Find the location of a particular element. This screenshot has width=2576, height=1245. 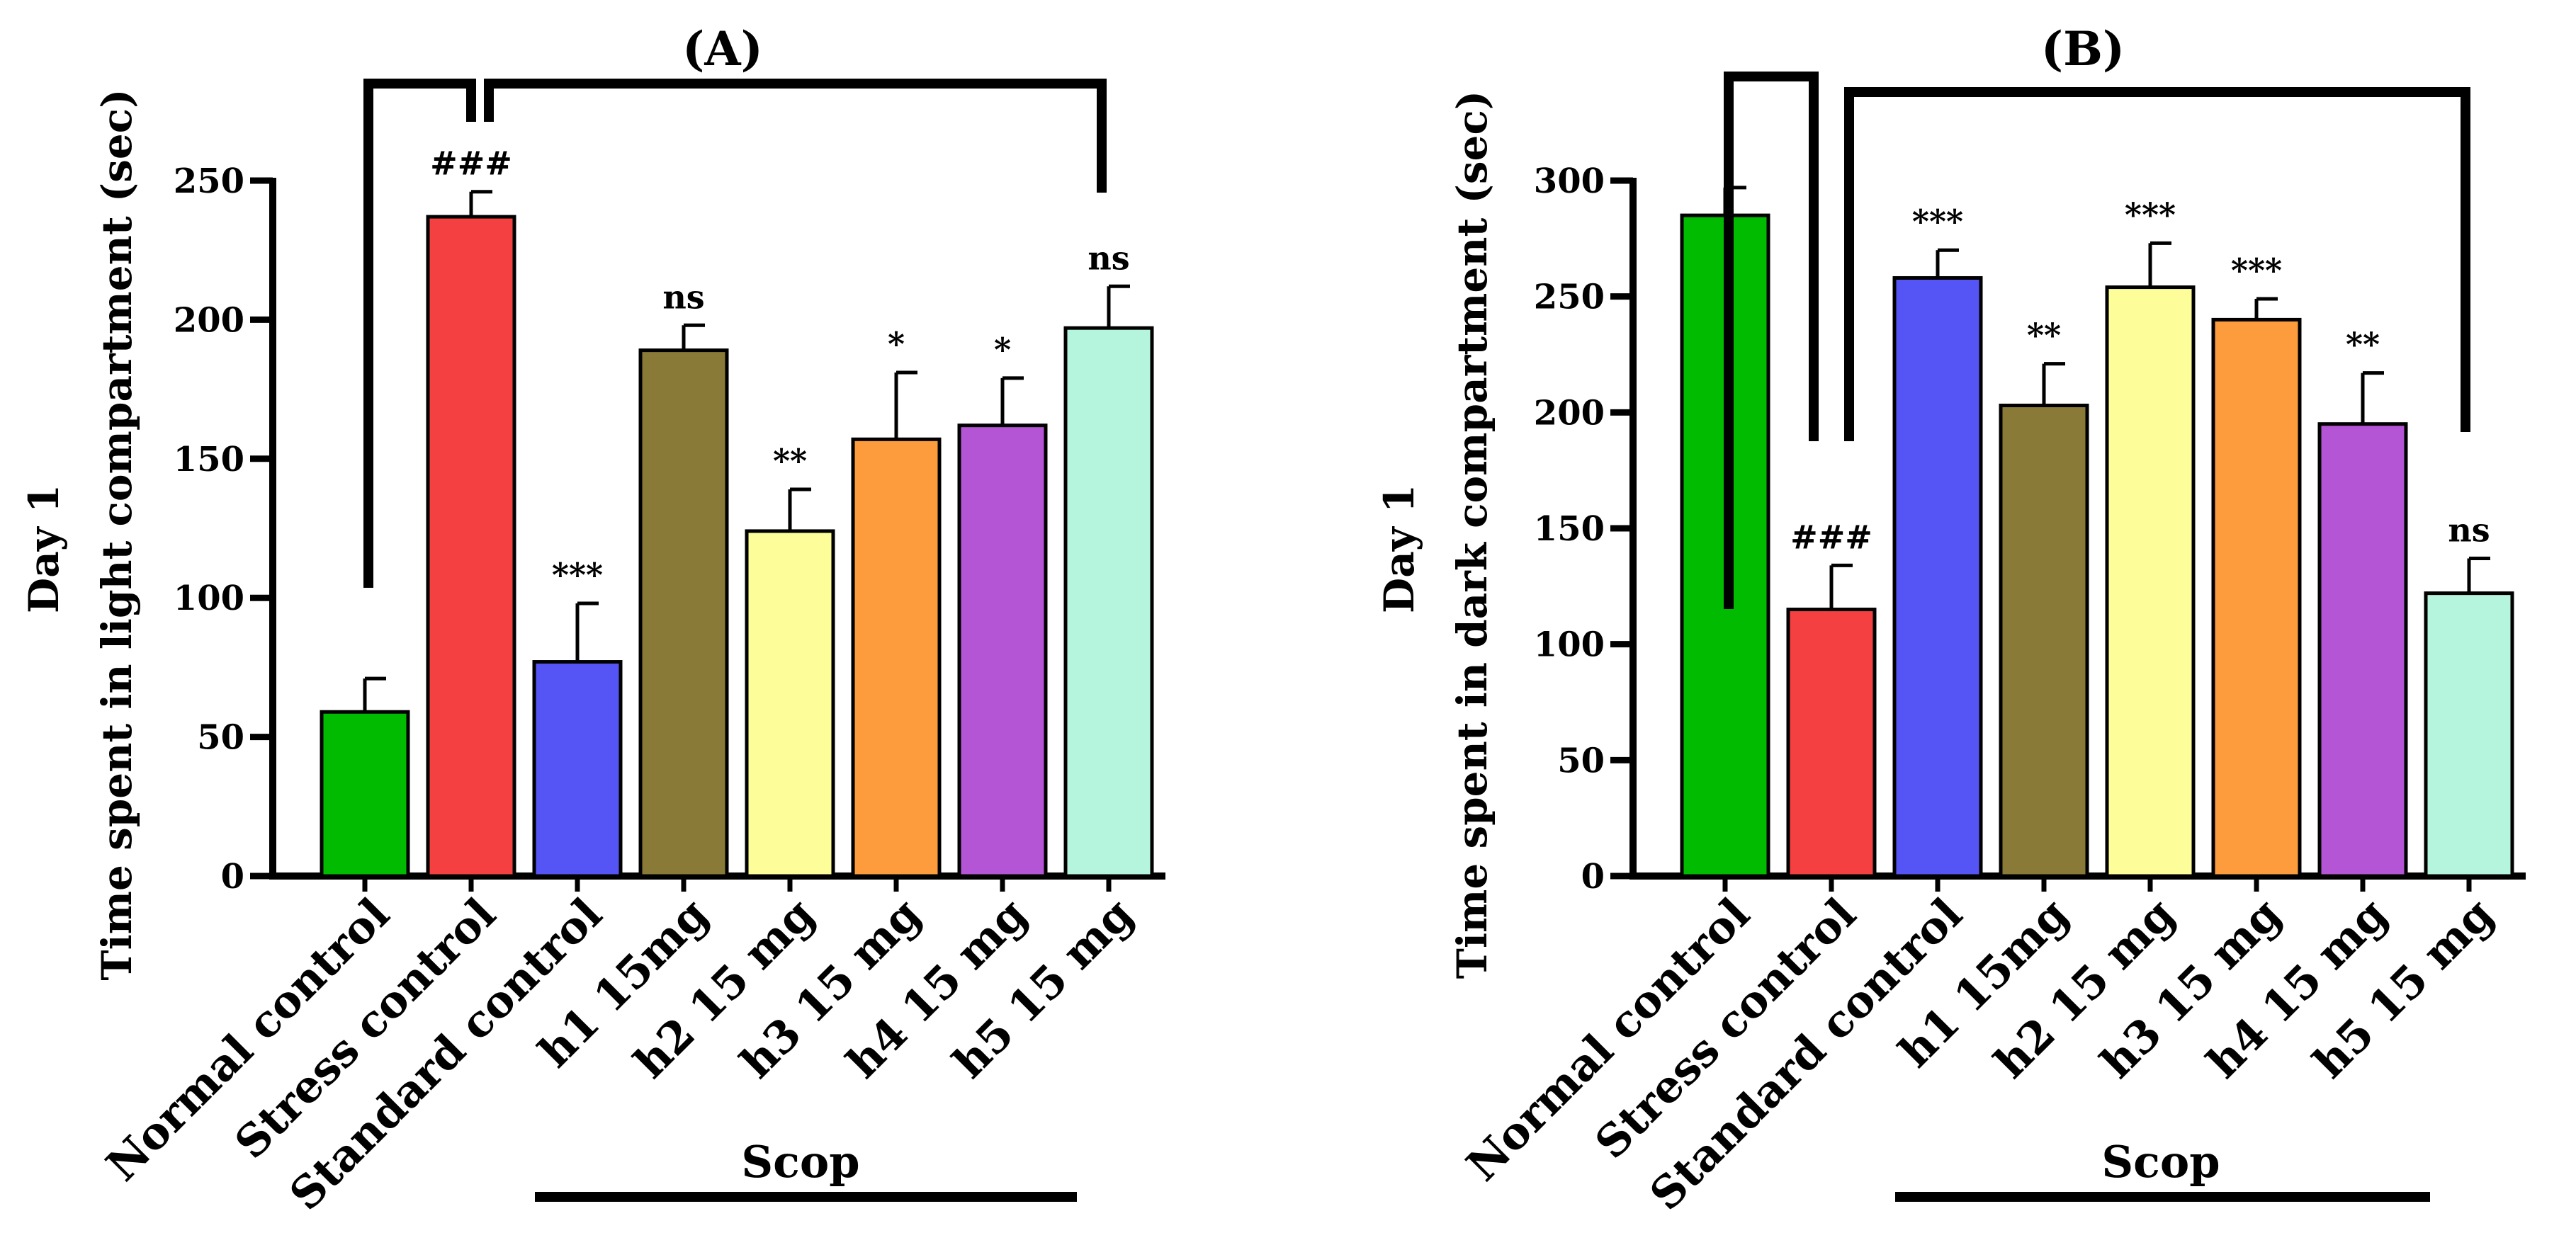

y-tick-label: 300 is located at coordinates (1569, 181).